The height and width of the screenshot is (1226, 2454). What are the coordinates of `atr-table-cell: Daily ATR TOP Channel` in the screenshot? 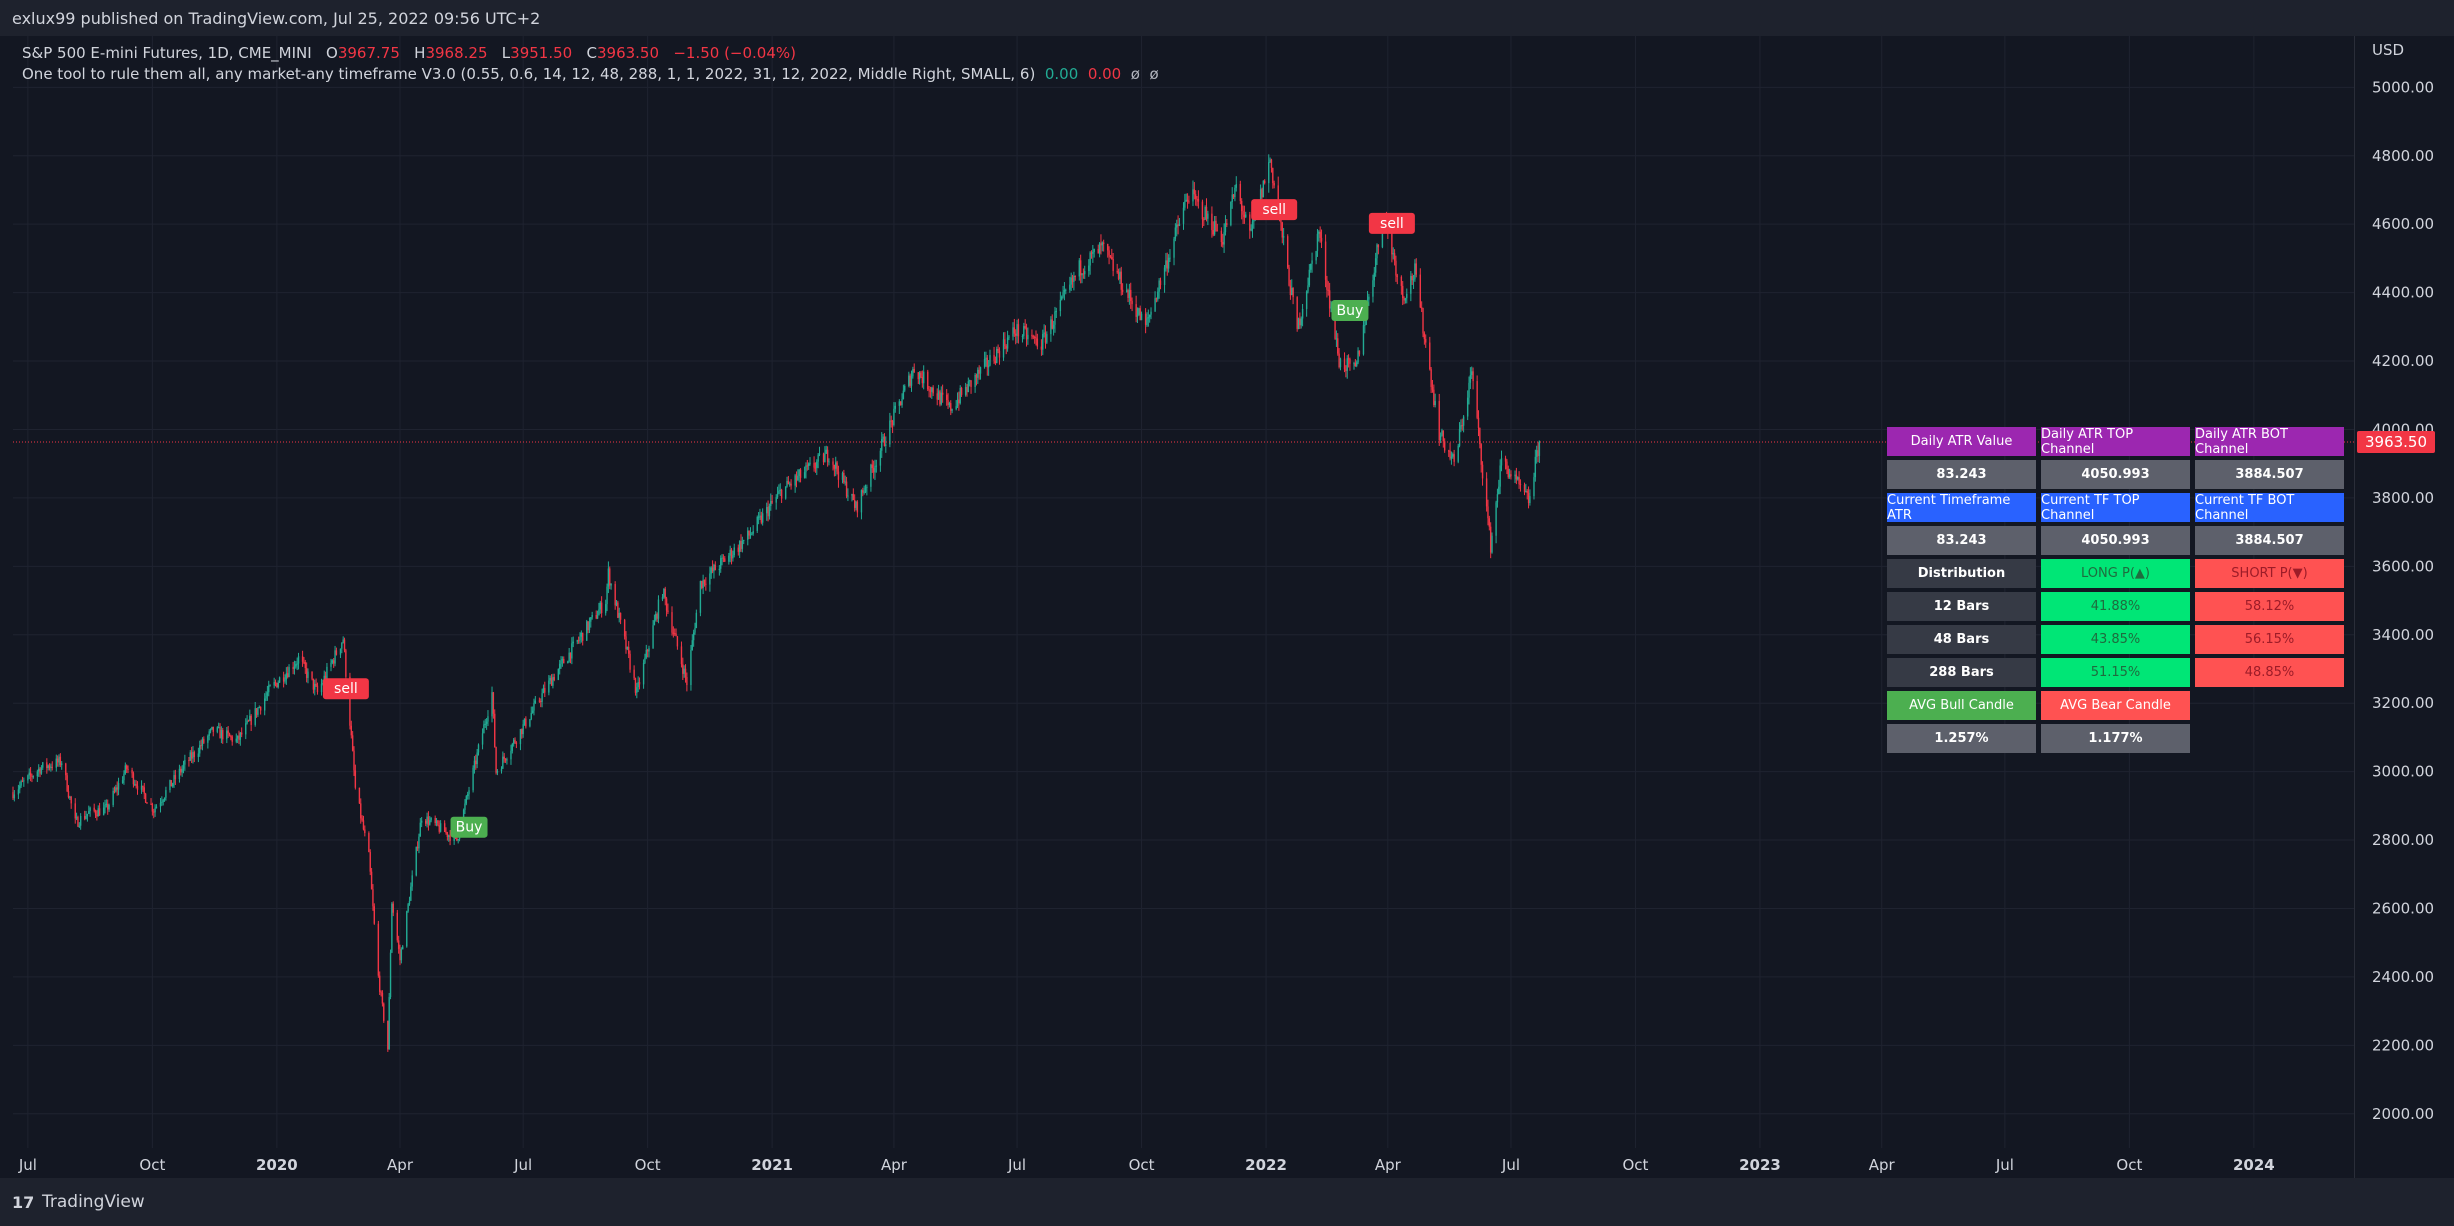 It's located at (2115, 442).